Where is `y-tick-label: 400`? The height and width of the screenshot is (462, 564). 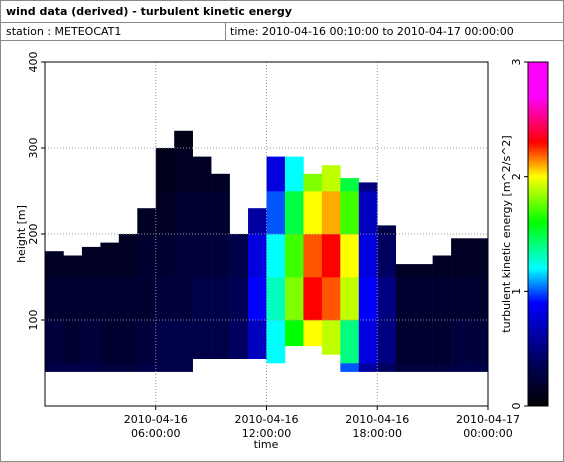
y-tick-label: 400 is located at coordinates (33, 62).